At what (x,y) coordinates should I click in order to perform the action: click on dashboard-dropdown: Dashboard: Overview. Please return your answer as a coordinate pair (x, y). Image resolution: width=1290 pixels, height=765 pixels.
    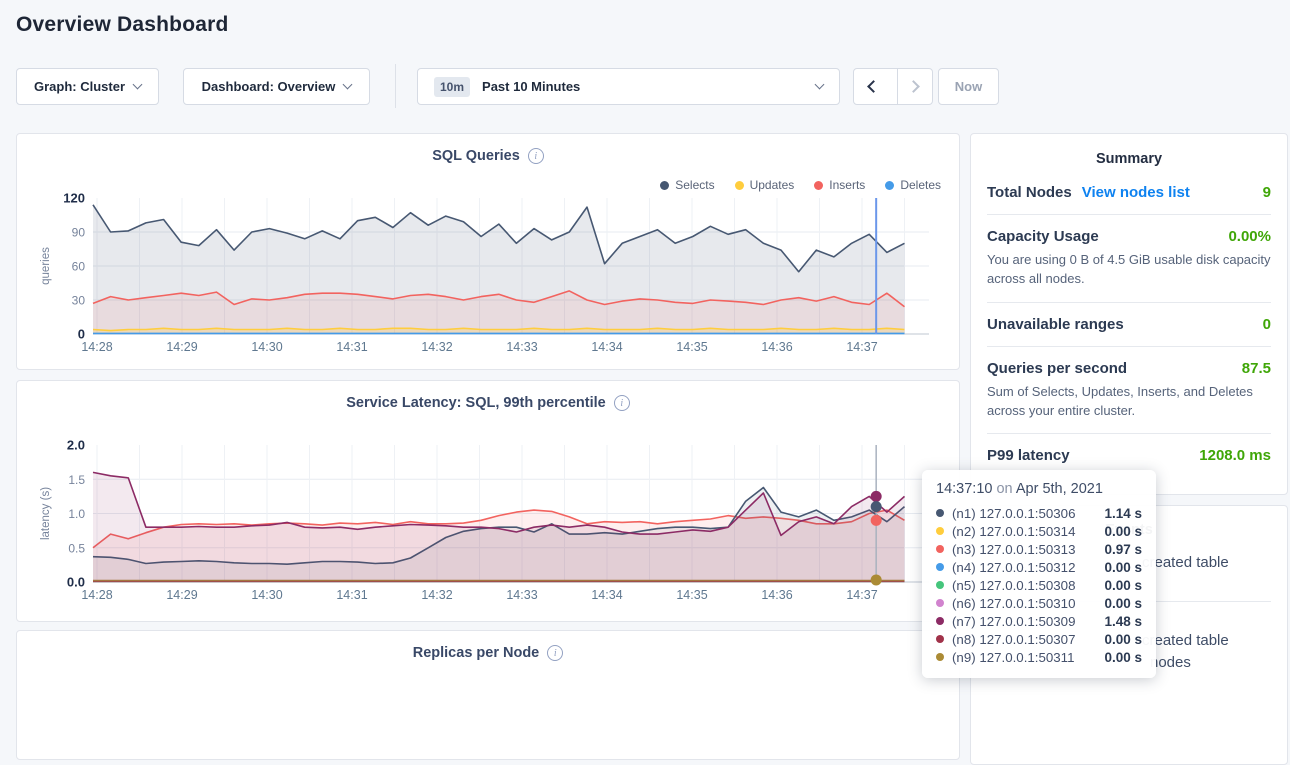
    Looking at the image, I should click on (276, 86).